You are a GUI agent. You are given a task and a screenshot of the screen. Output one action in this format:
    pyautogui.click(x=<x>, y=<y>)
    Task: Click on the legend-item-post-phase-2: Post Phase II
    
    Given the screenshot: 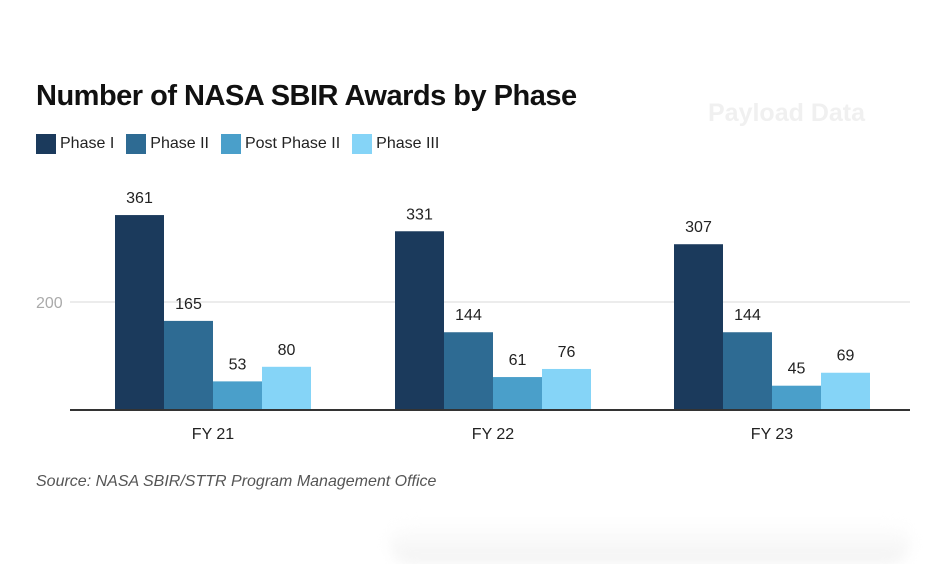 What is the action you would take?
    pyautogui.click(x=280, y=144)
    